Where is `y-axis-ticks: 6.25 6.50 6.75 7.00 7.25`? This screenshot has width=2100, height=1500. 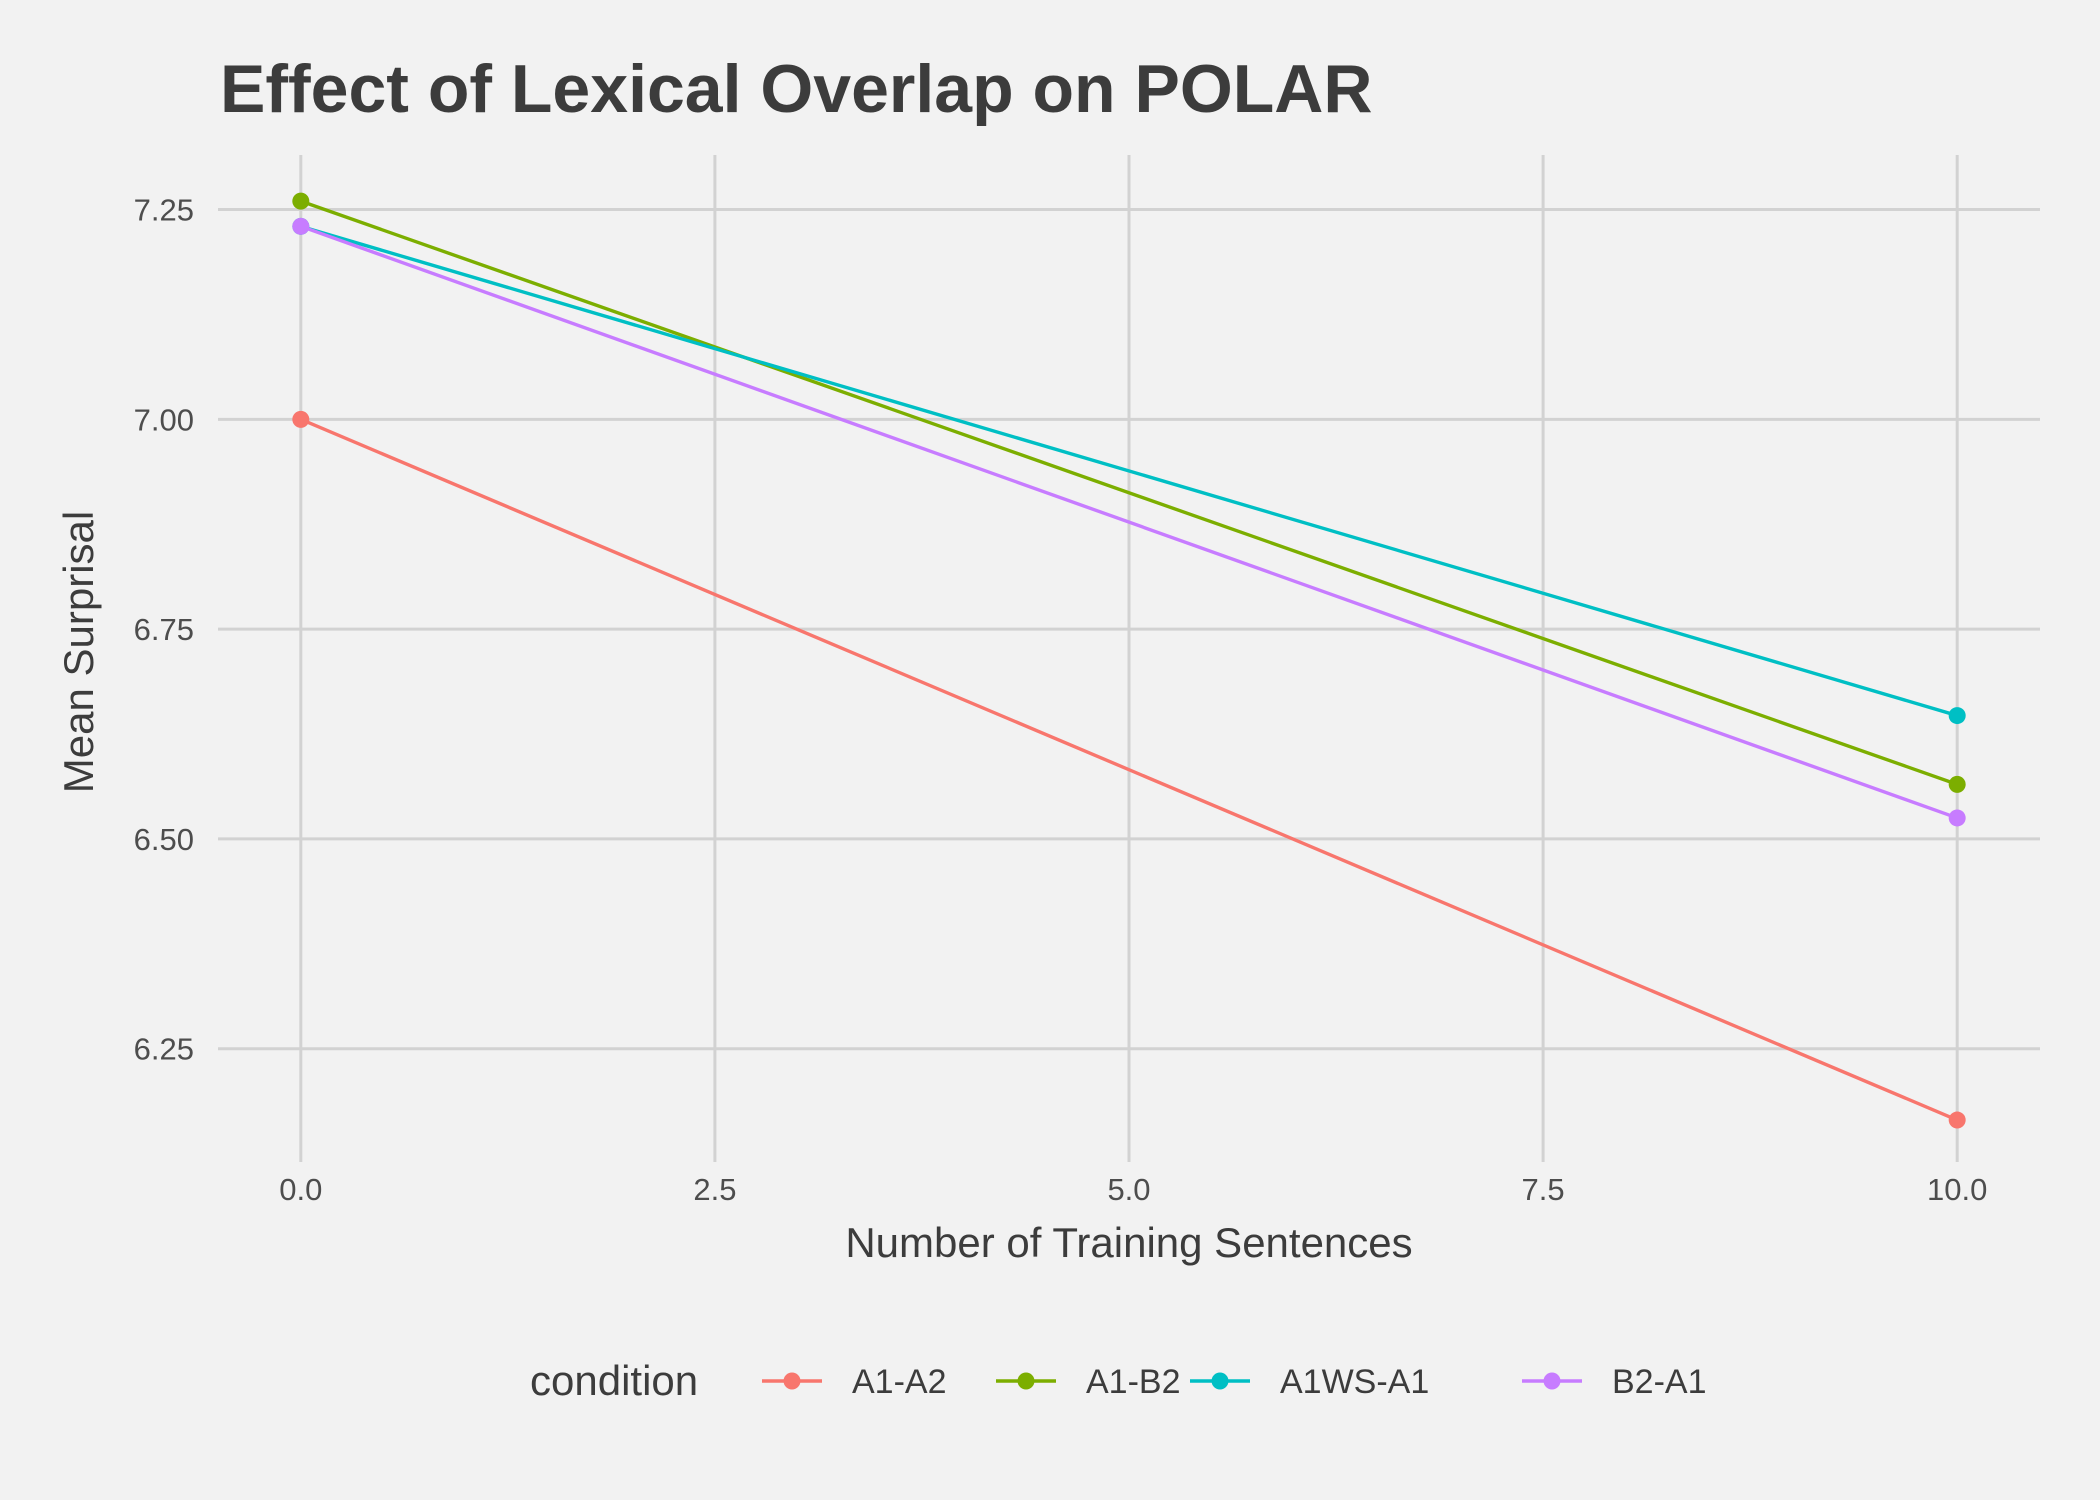 y-axis-ticks: 6.25 6.50 6.75 7.00 7.25 is located at coordinates (164, 630).